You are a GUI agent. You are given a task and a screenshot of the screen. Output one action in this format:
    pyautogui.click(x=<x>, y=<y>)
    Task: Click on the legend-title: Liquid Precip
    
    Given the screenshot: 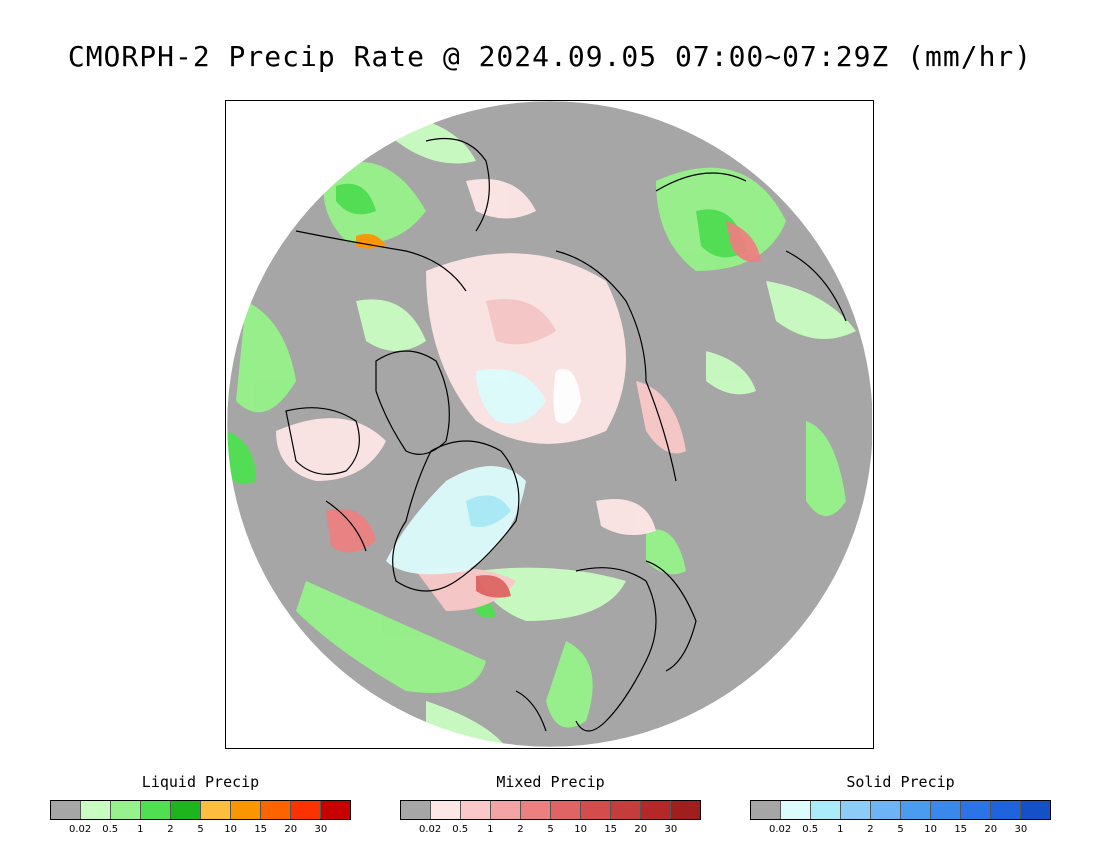 What is the action you would take?
    pyautogui.click(x=200, y=782)
    